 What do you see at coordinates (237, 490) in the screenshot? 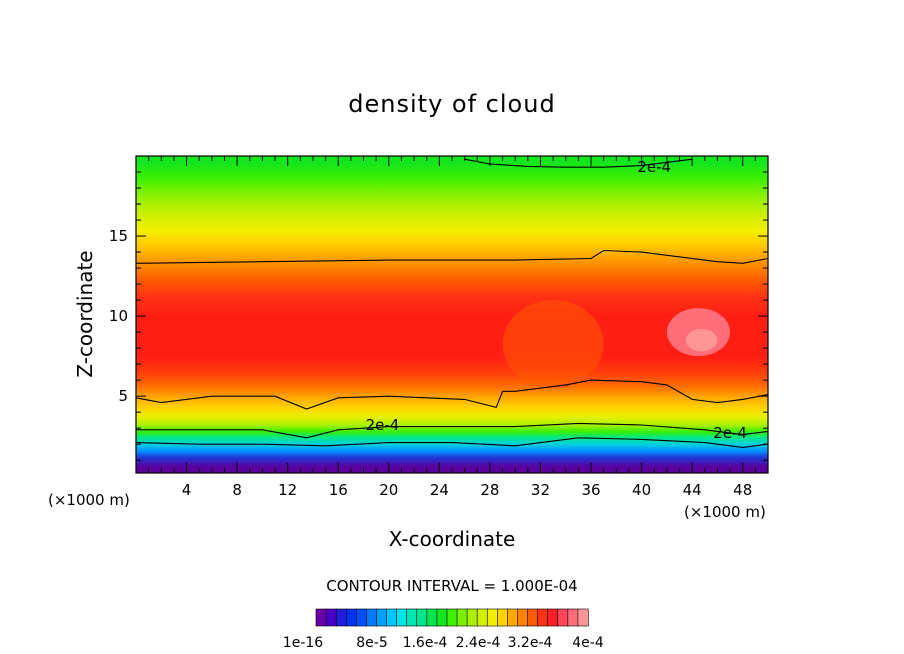
I see `x-tick-label: 8` at bounding box center [237, 490].